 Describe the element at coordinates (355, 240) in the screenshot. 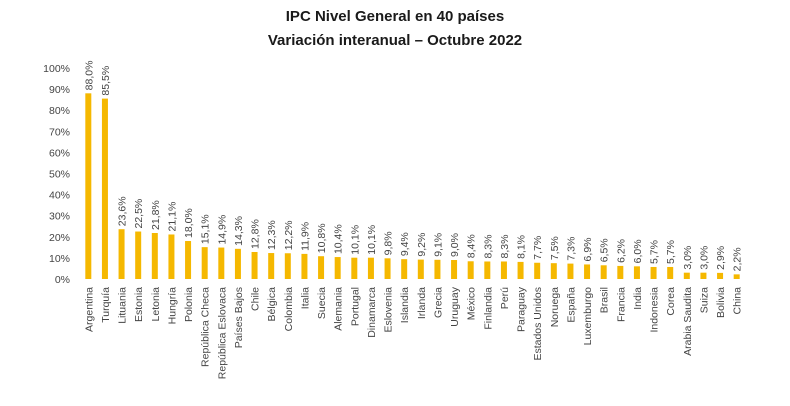

I see `data-label: 10,1%` at that location.